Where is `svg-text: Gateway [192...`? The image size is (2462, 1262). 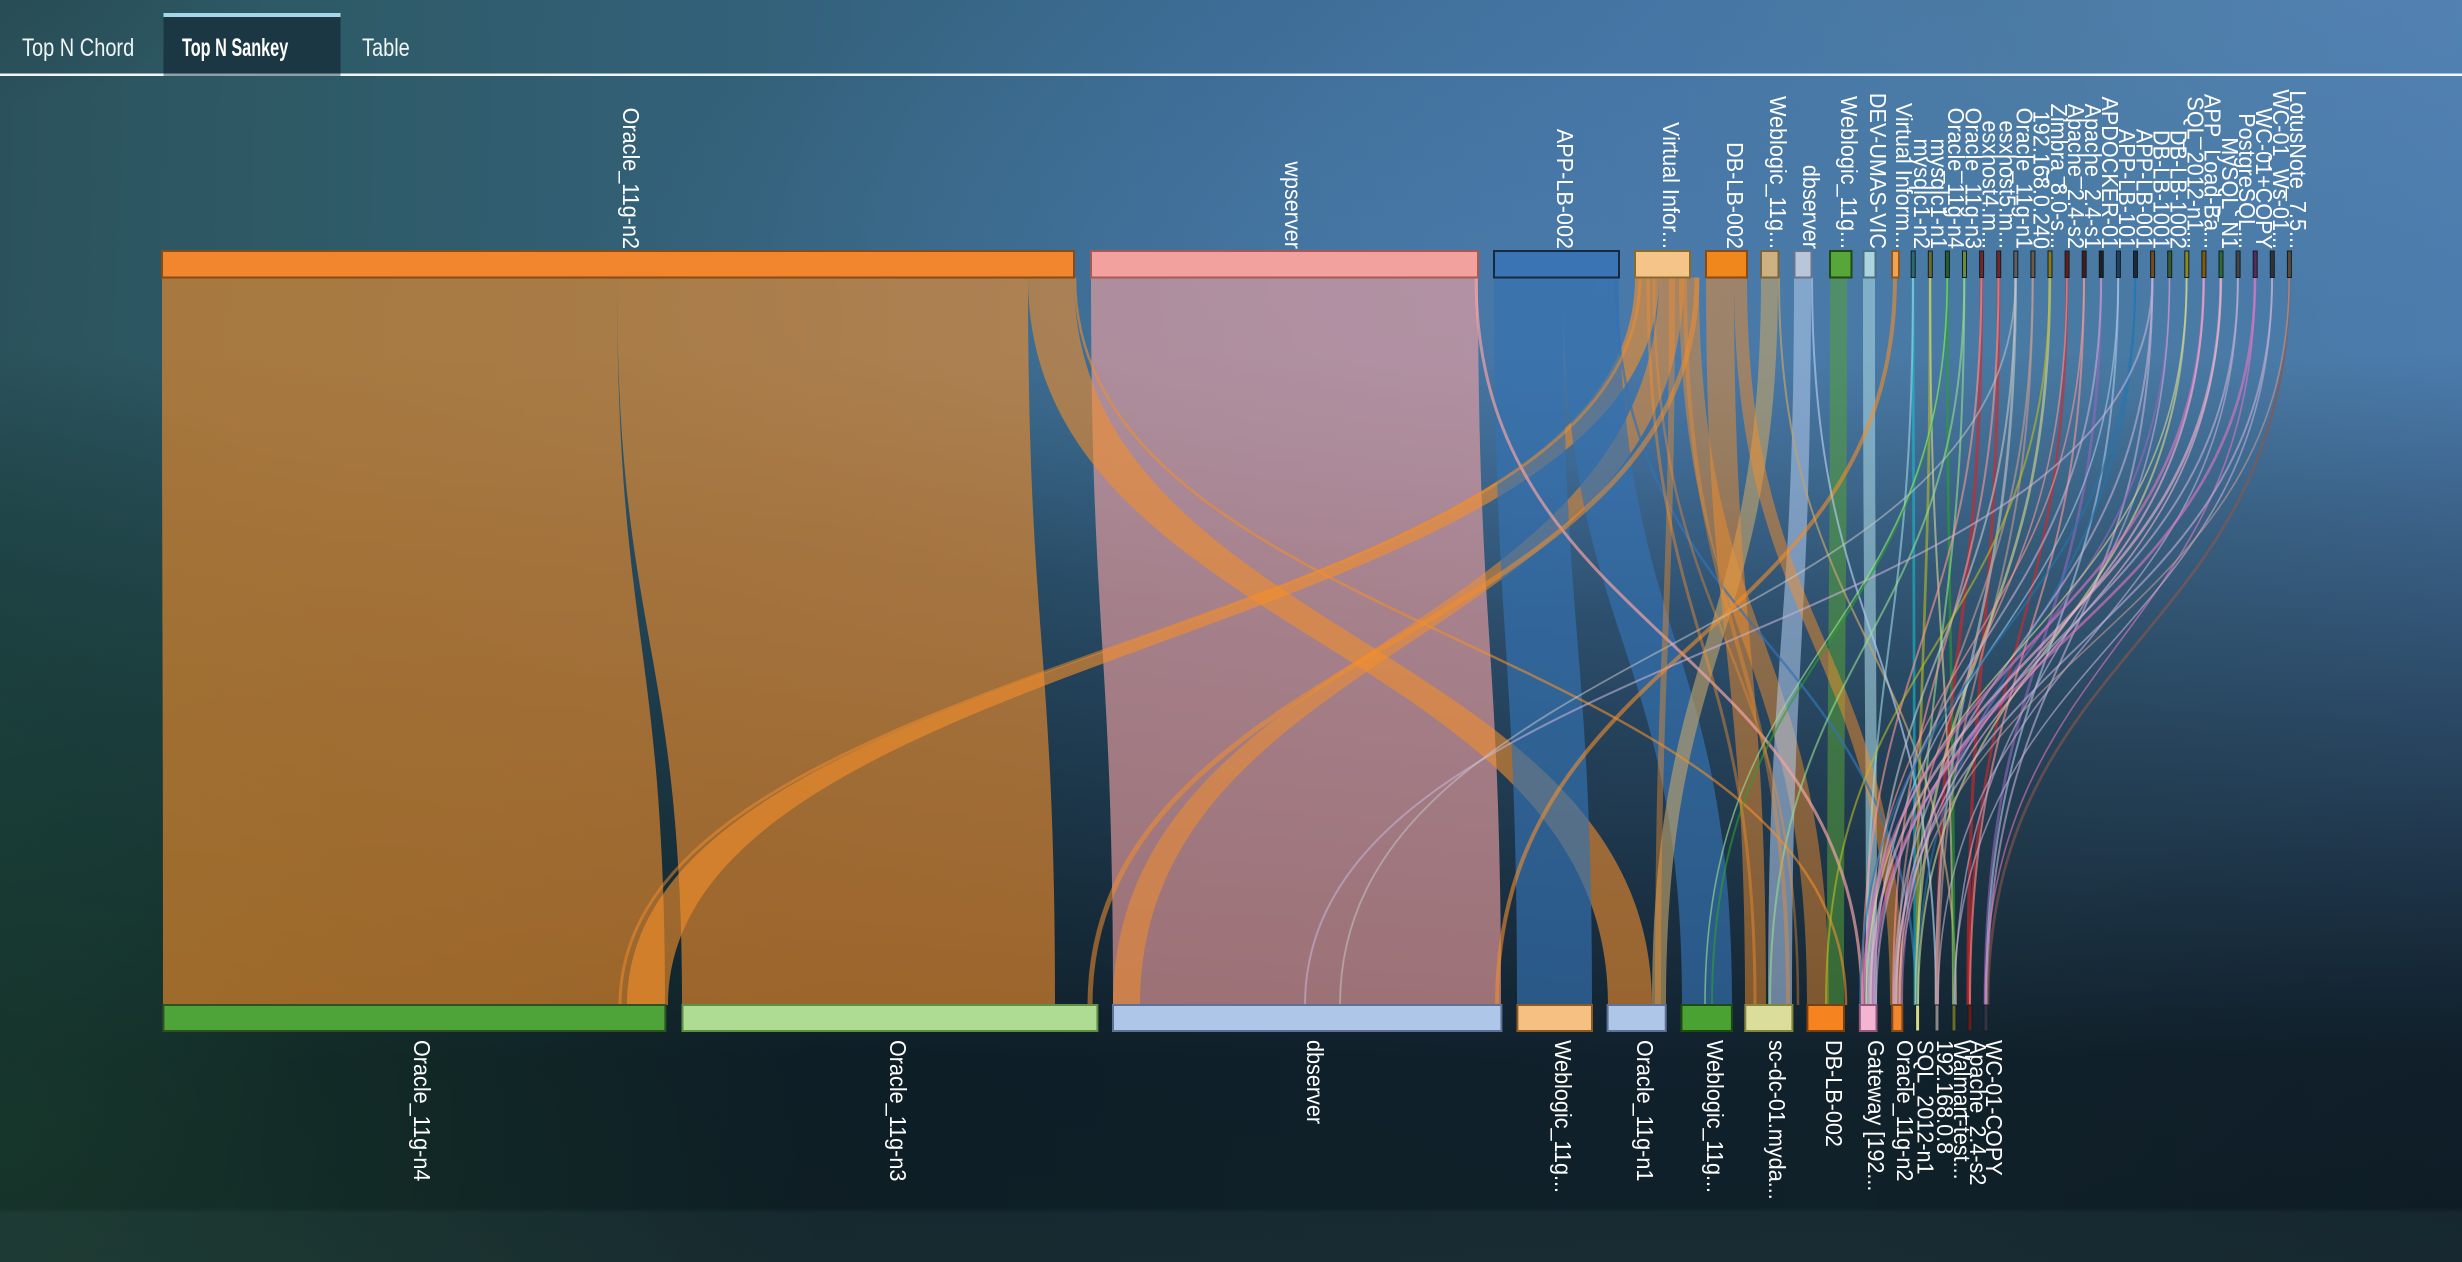 svg-text: Gateway [192... is located at coordinates (1876, 1115).